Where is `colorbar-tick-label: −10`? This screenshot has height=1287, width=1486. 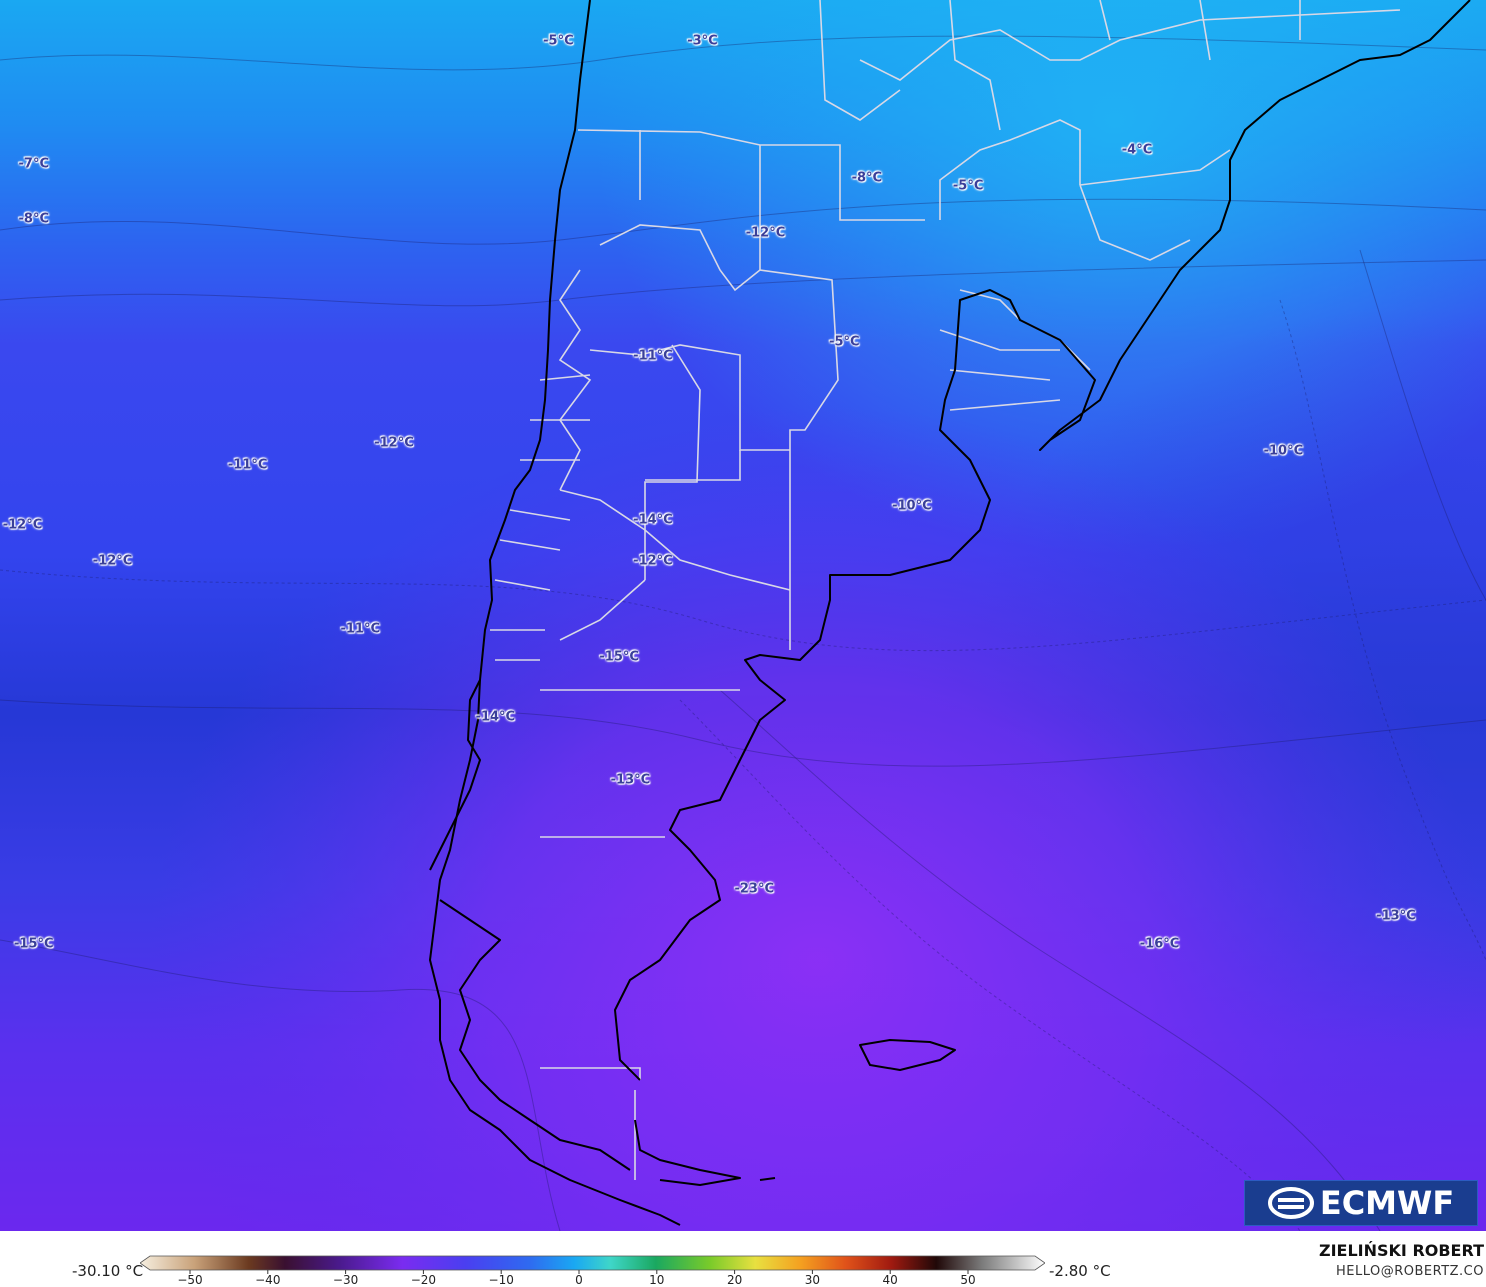
colorbar-tick-label: −10 is located at coordinates (501, 1279).